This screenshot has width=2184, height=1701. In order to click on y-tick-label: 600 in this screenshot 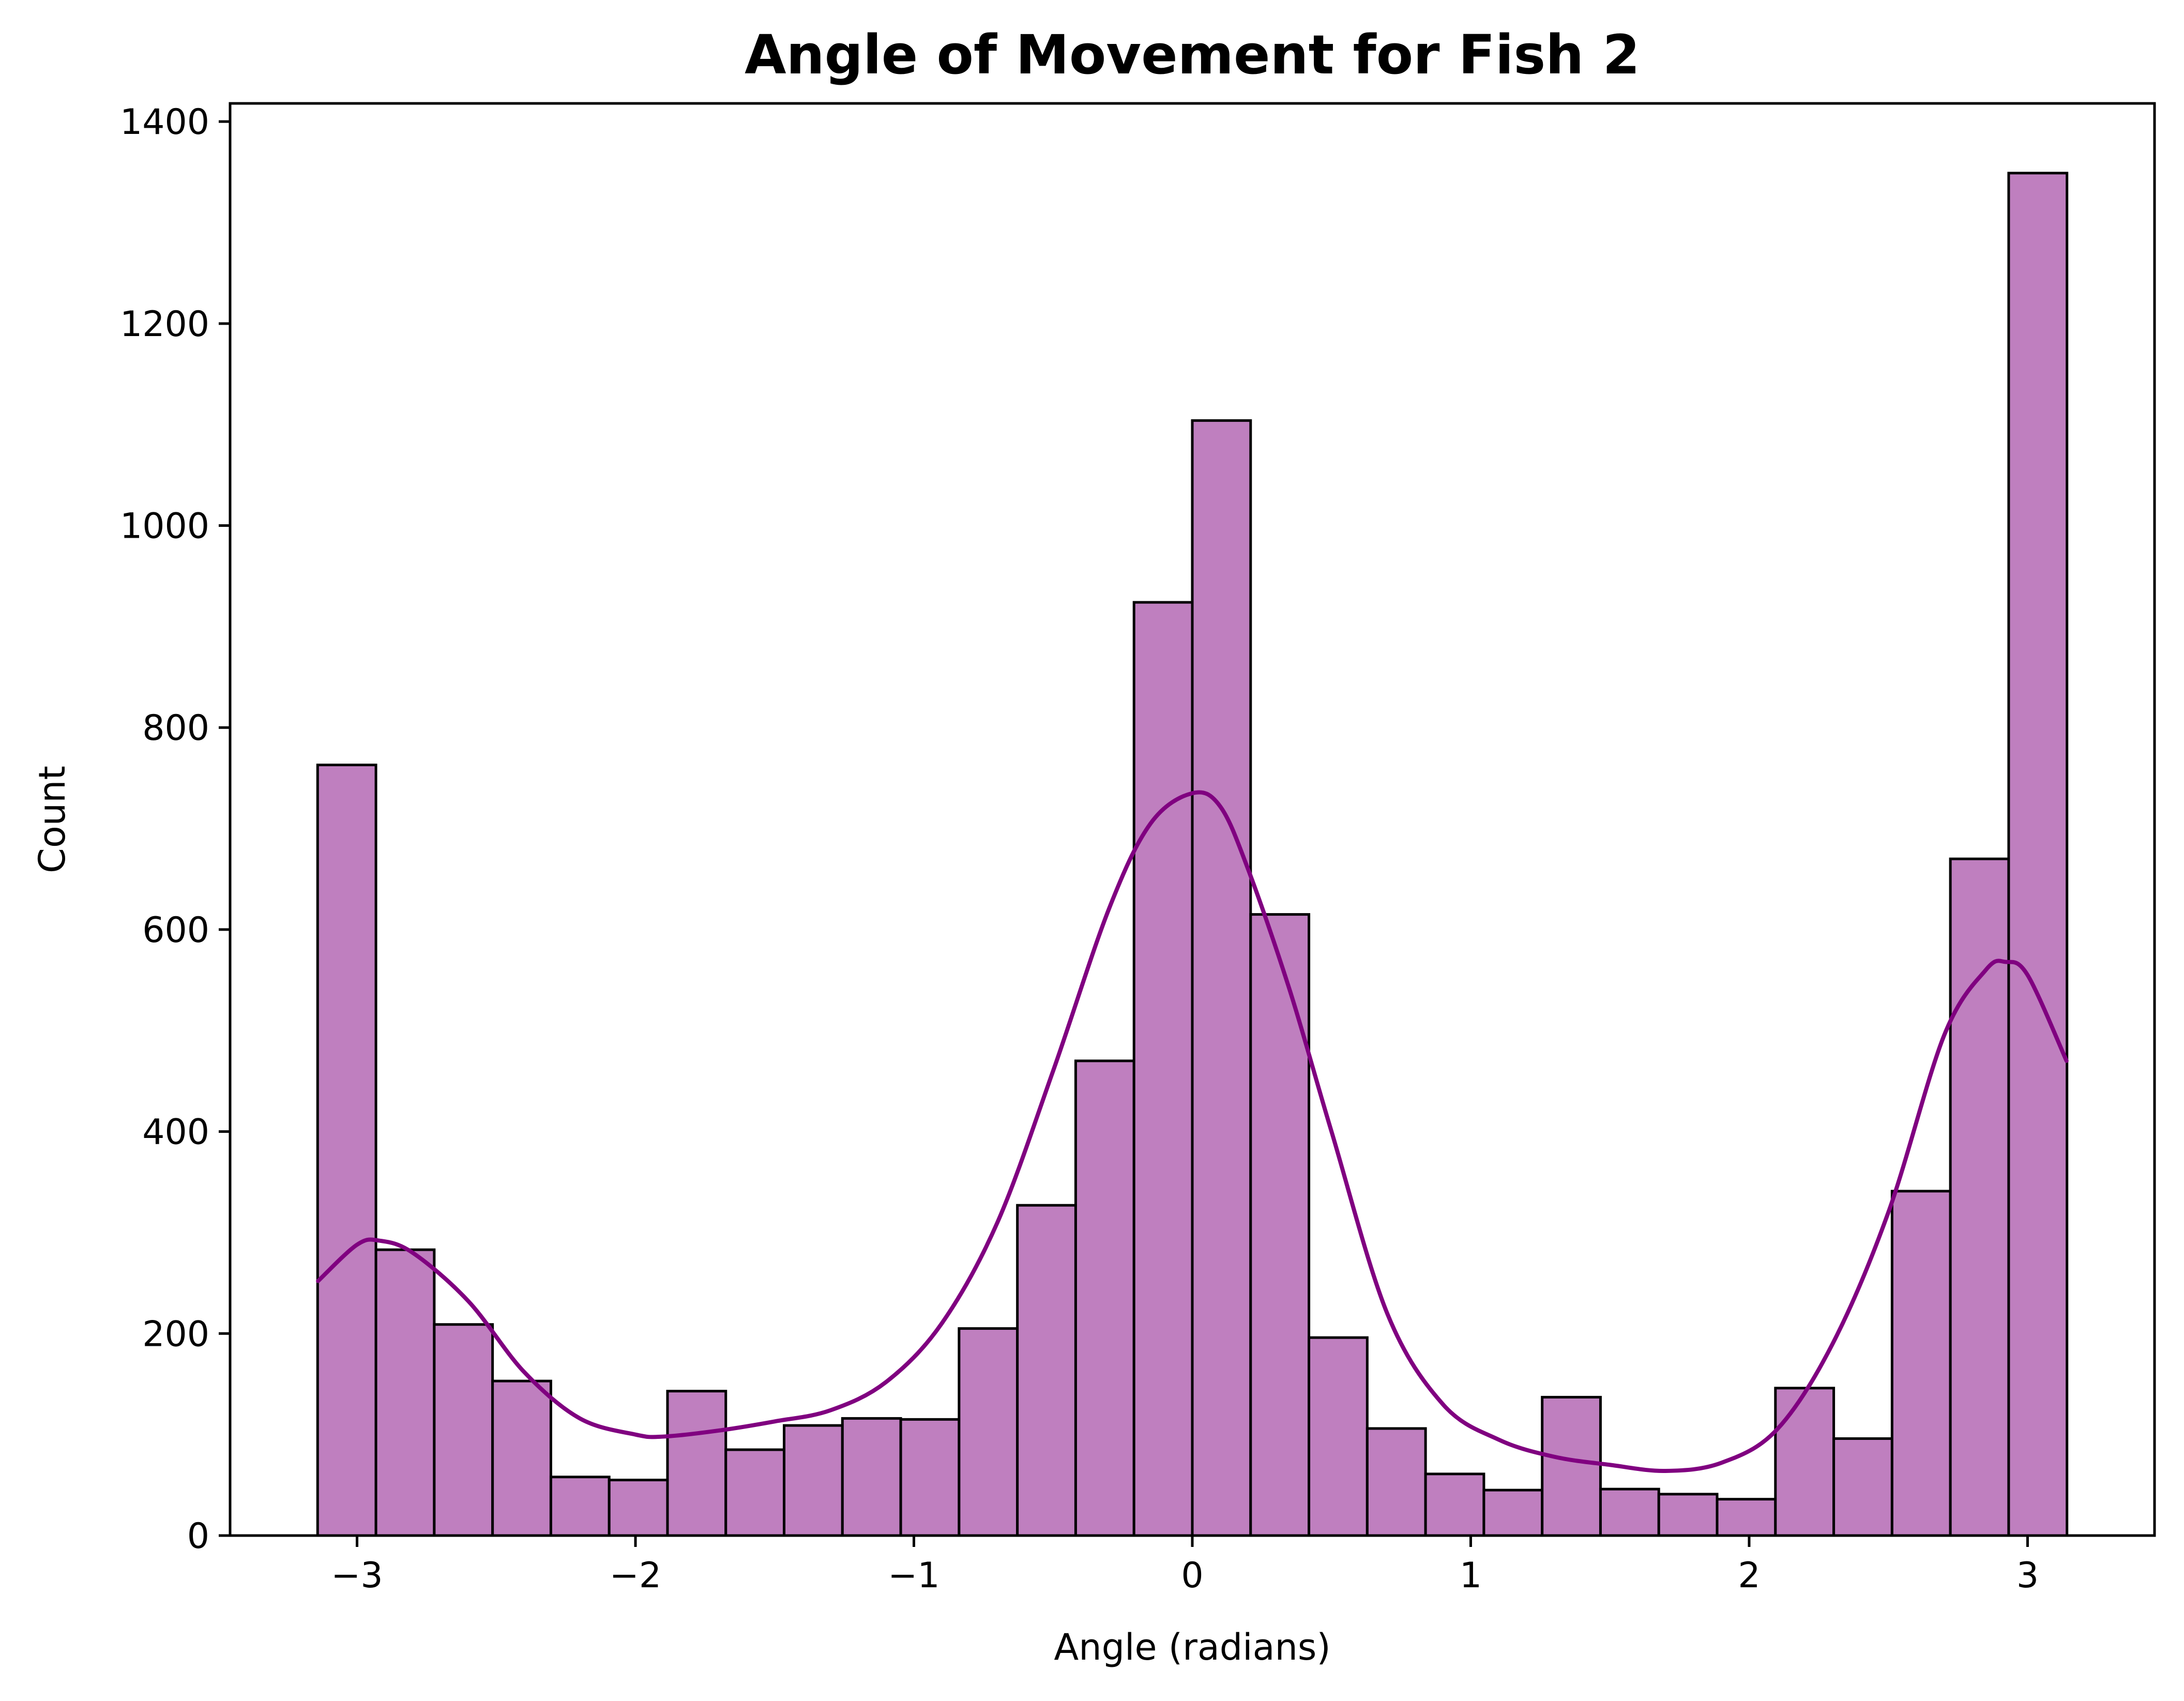, I will do `click(176, 931)`.